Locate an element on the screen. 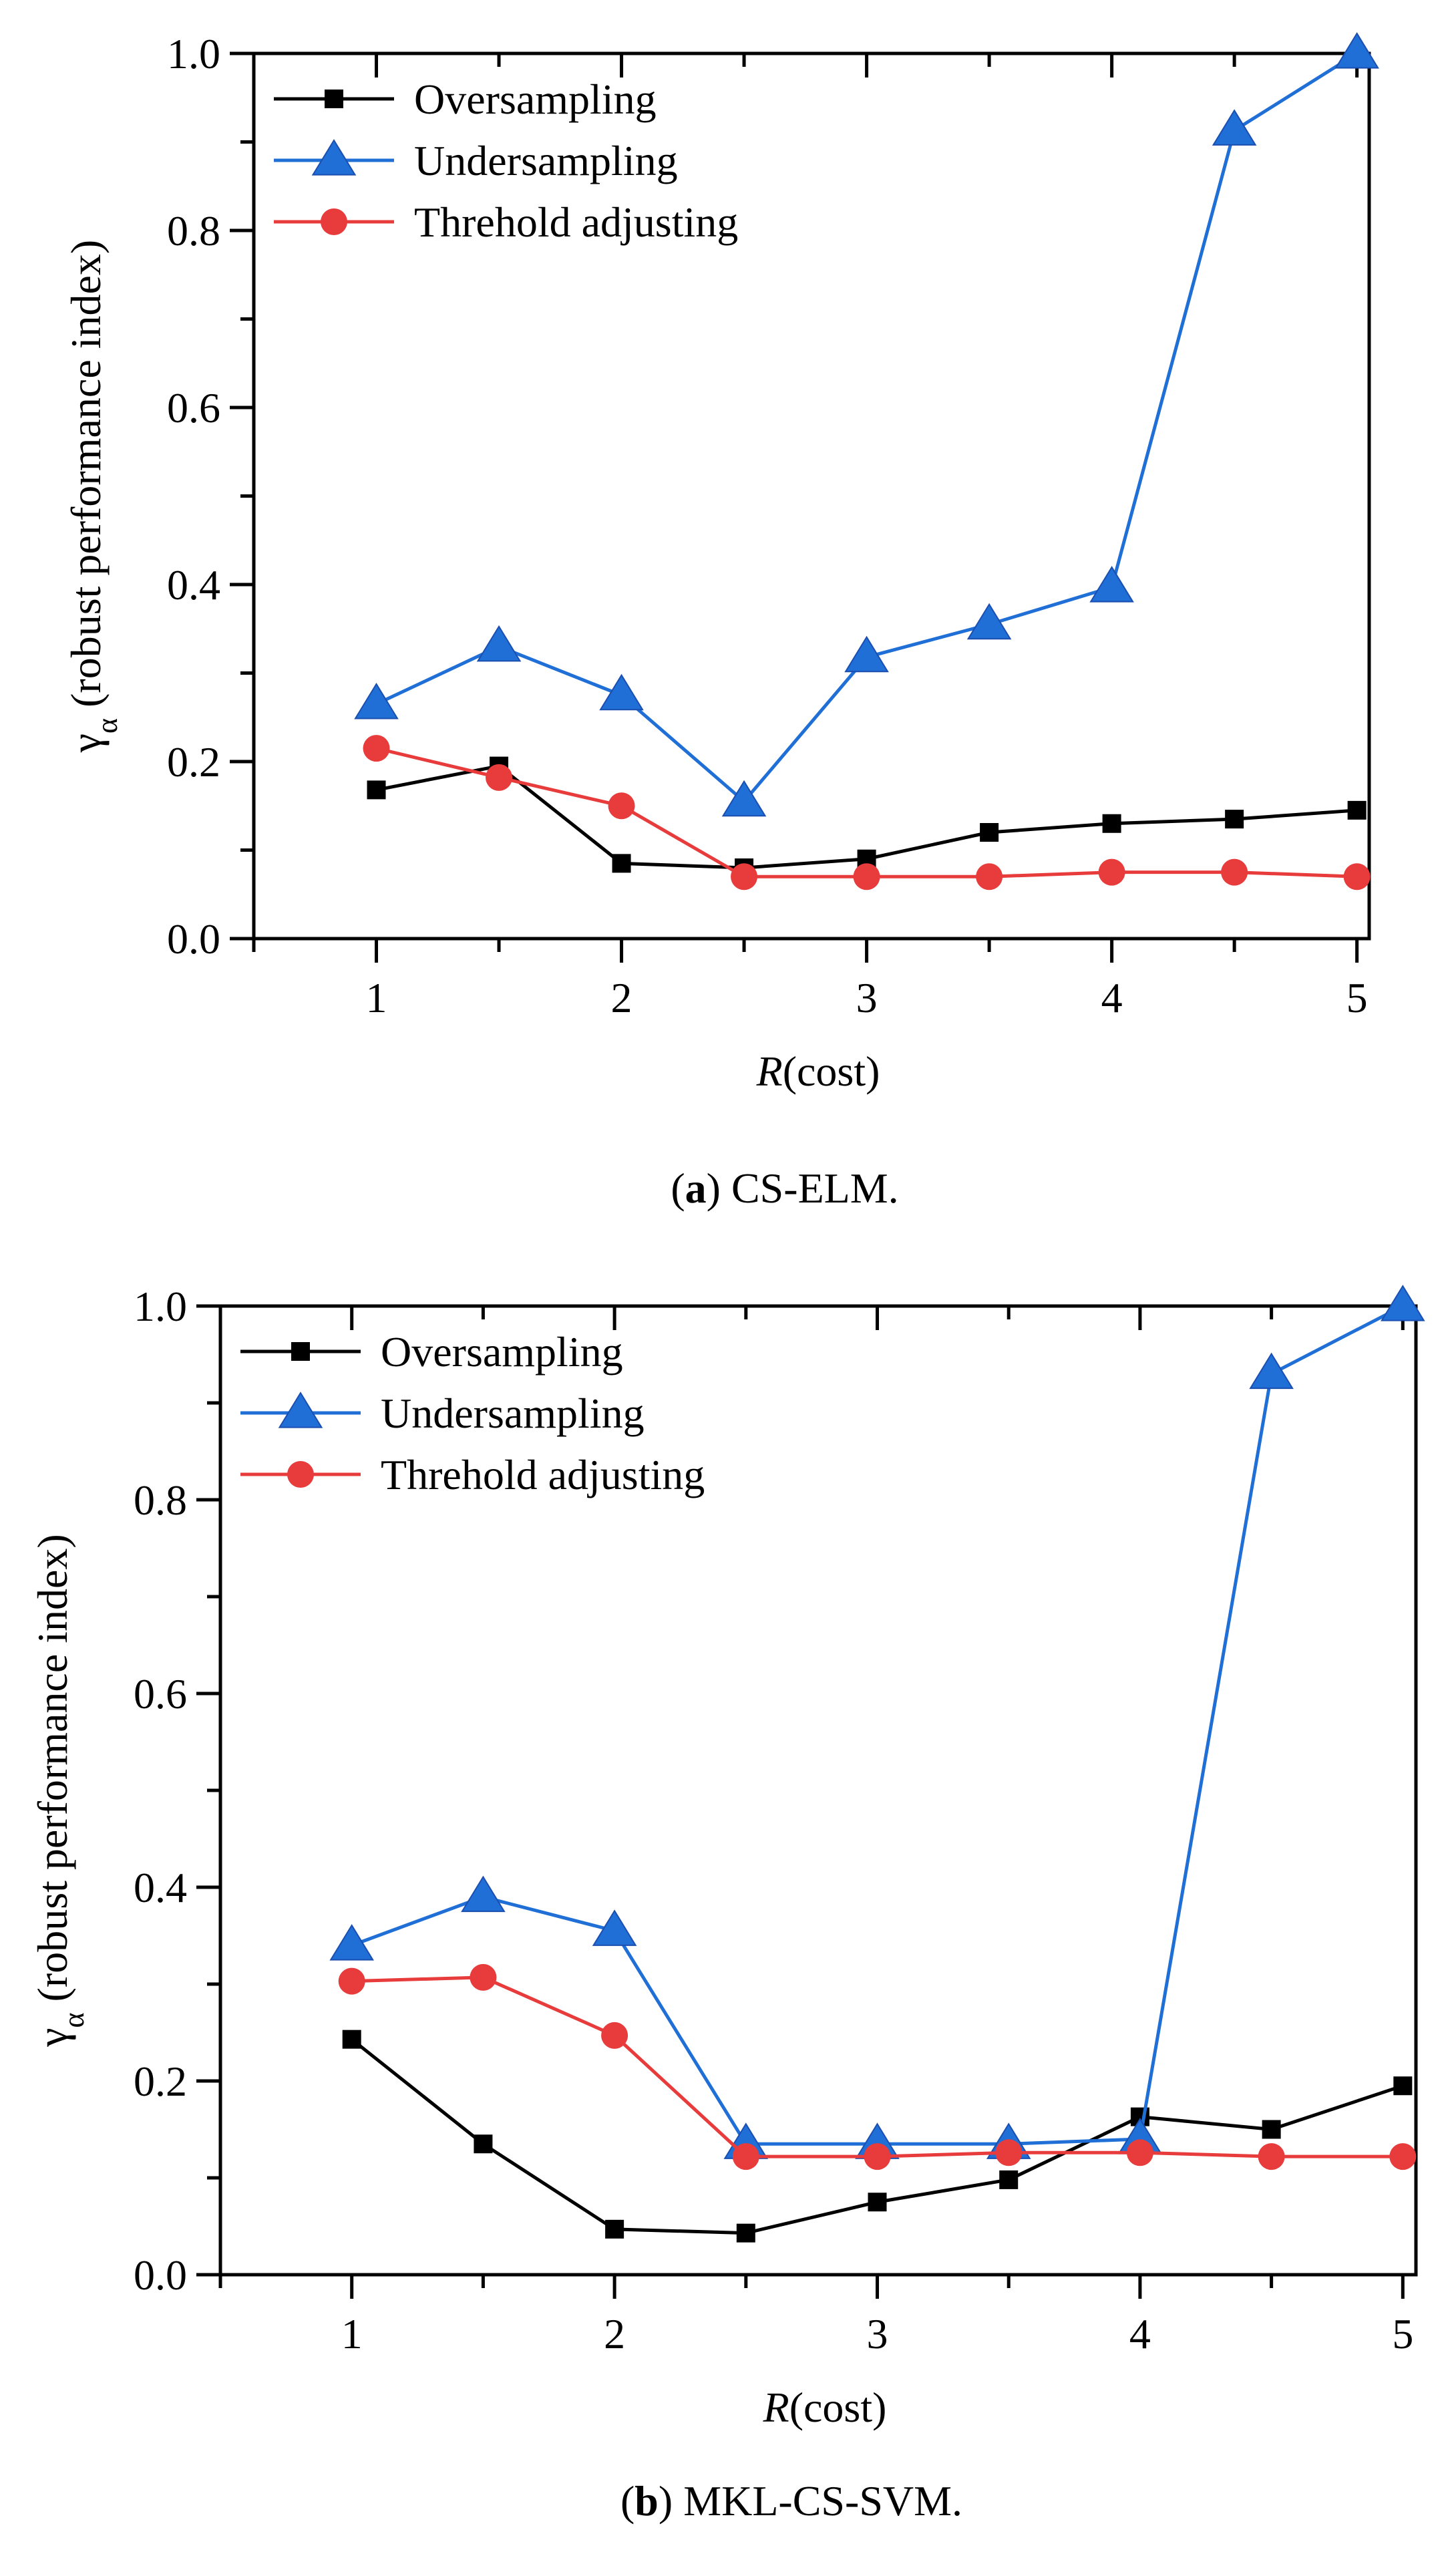 This screenshot has height=2576, width=1450. y-axis-title-rest: (robust performance index) is located at coordinates (52, 1773).